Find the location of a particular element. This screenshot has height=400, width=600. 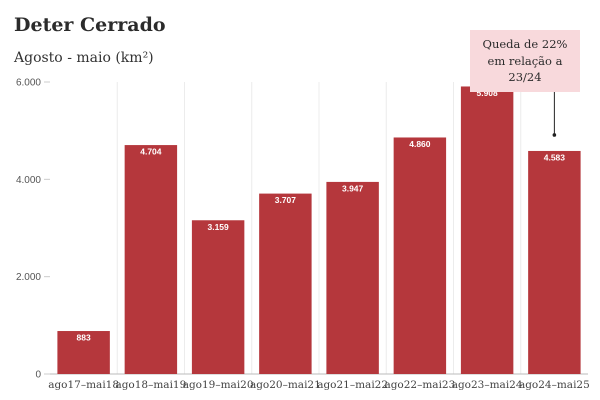

x-tick-label: ago23–mai24 is located at coordinates (487, 385).